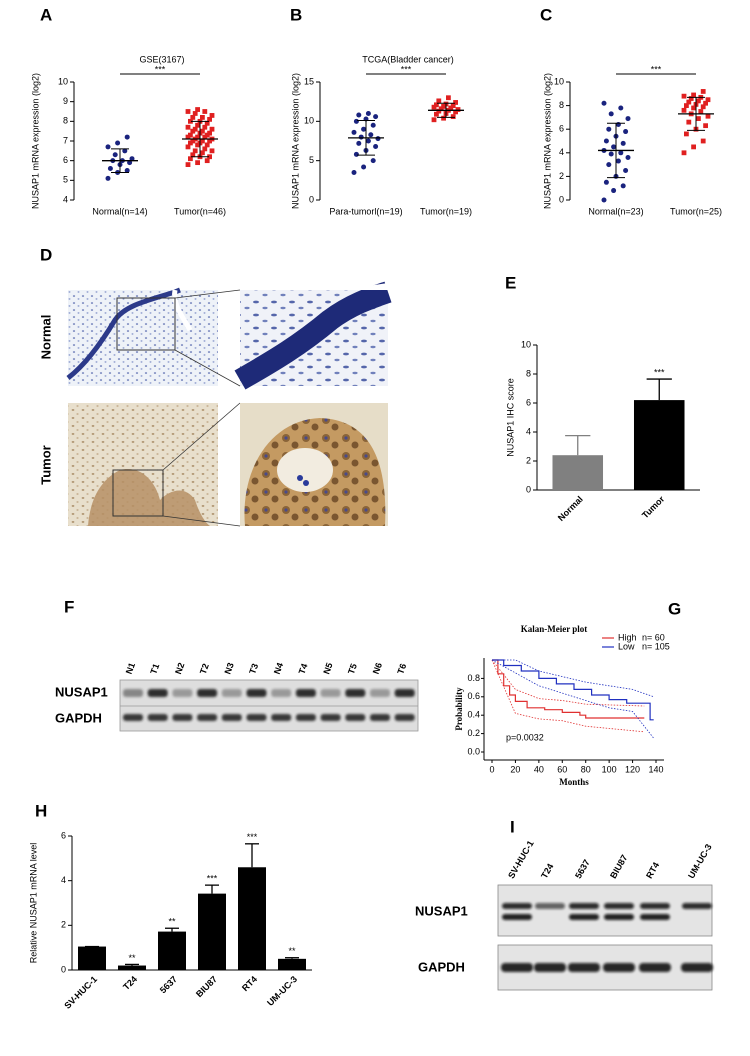 Image resolution: width=750 pixels, height=1056 pixels. What do you see at coordinates (46, 254) in the screenshot?
I see `panel-letter: D` at bounding box center [46, 254].